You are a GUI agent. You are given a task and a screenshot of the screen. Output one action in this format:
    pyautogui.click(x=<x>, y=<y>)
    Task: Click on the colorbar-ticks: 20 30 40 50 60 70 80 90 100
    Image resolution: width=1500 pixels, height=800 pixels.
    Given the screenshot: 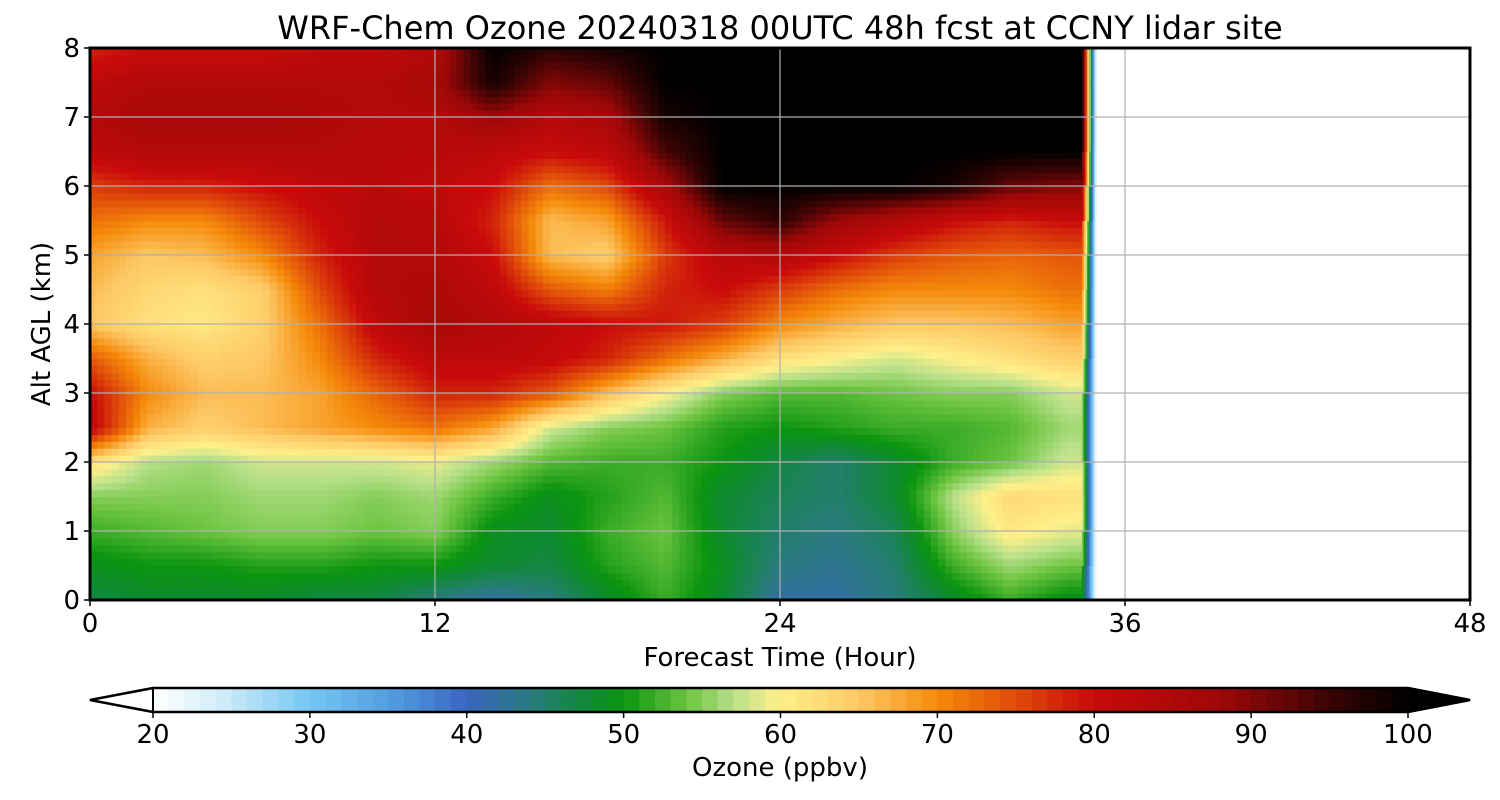 What is the action you would take?
    pyautogui.click(x=784, y=731)
    